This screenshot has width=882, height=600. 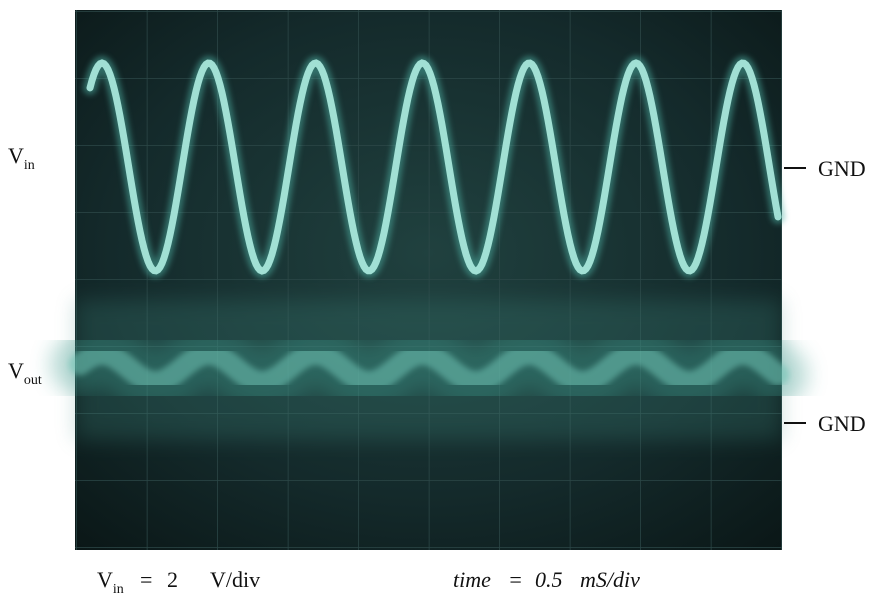 What do you see at coordinates (235, 579) in the screenshot?
I see `vertical-scale-unit: V/div` at bounding box center [235, 579].